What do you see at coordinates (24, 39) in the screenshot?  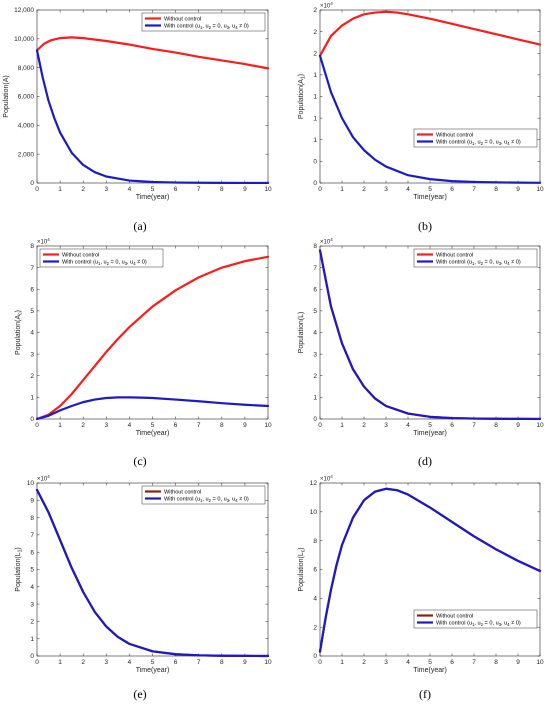 I see `y-tick-label: 10,000` at bounding box center [24, 39].